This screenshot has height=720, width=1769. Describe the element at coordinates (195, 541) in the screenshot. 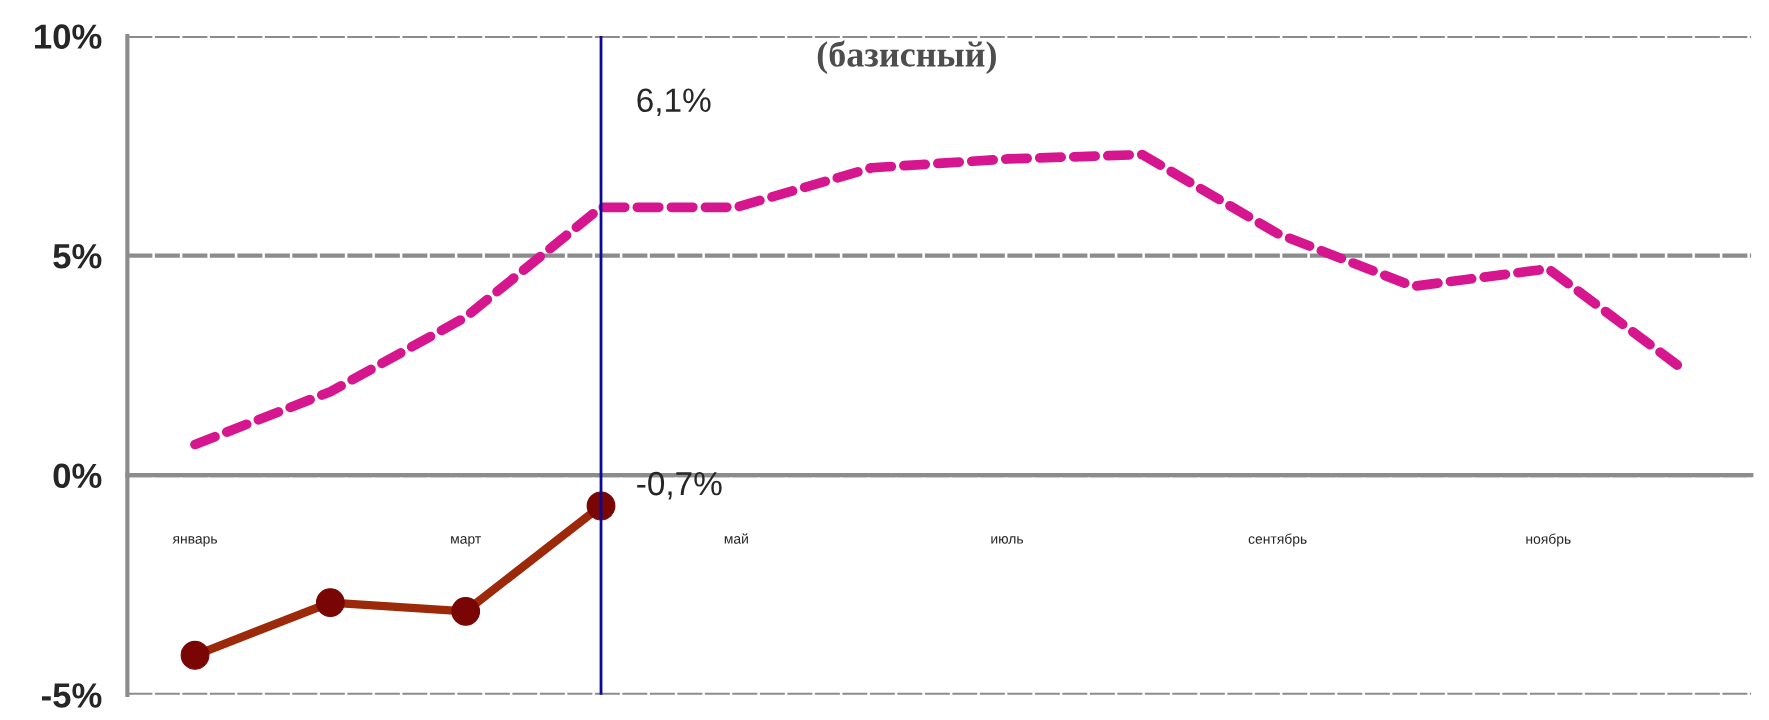

I see `x-tick-label: январь` at that location.